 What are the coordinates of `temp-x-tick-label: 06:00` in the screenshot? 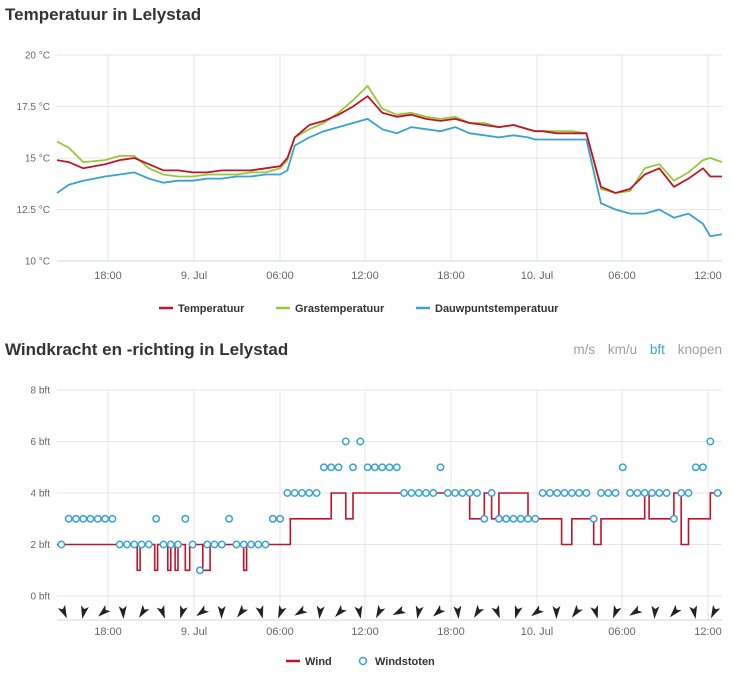 It's located at (622, 276).